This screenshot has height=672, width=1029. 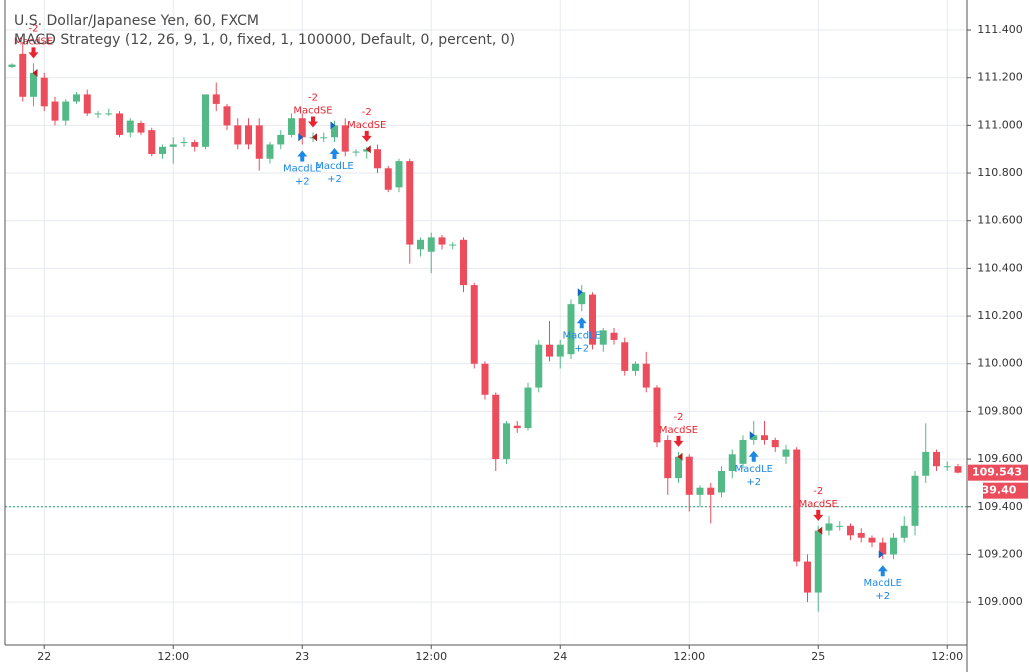 What do you see at coordinates (560, 656) in the screenshot?
I see `x-tick-label: 24` at bounding box center [560, 656].